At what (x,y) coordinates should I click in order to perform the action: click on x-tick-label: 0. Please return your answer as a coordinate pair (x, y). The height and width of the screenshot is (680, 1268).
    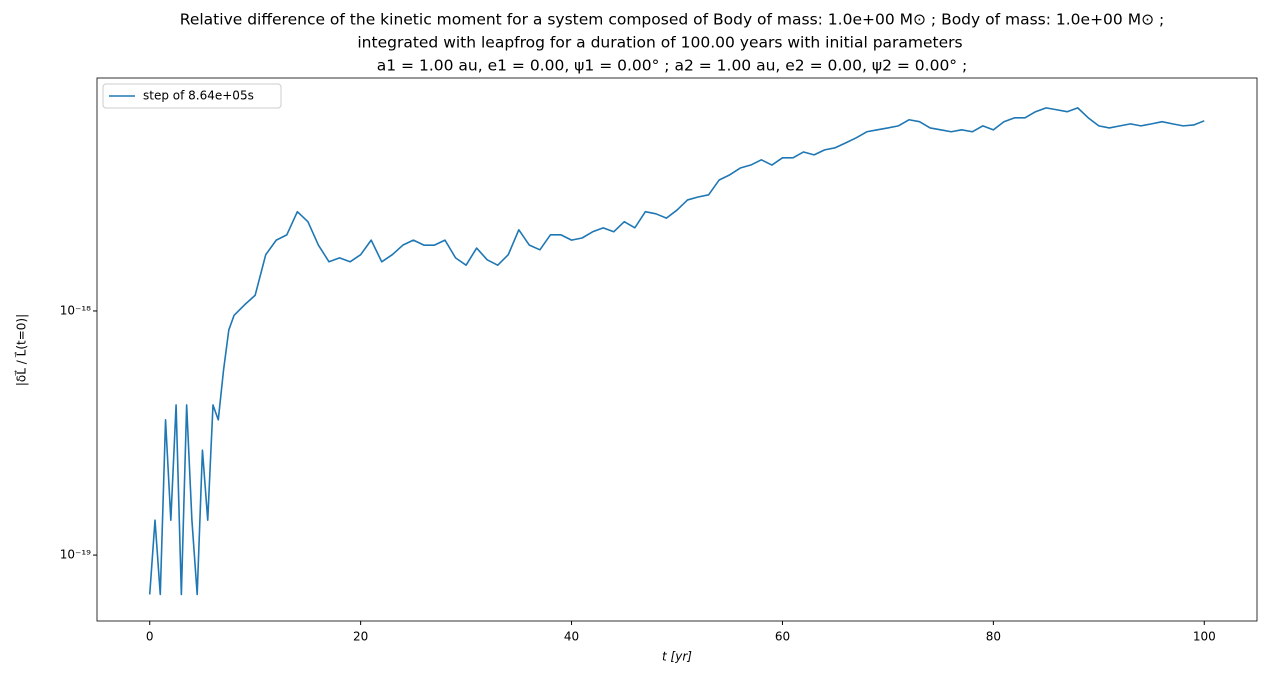
    Looking at the image, I should click on (150, 637).